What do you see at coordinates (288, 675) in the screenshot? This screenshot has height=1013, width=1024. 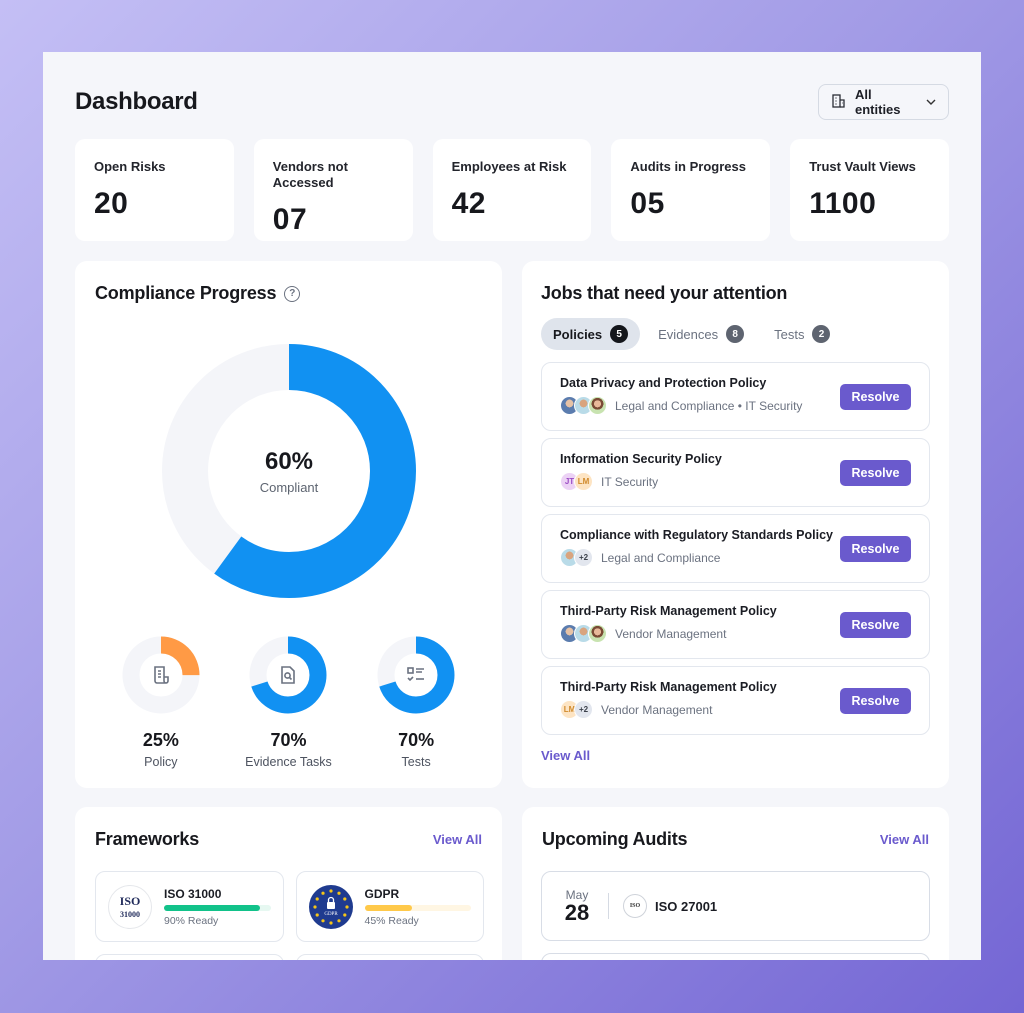 I see `evidence-donut` at bounding box center [288, 675].